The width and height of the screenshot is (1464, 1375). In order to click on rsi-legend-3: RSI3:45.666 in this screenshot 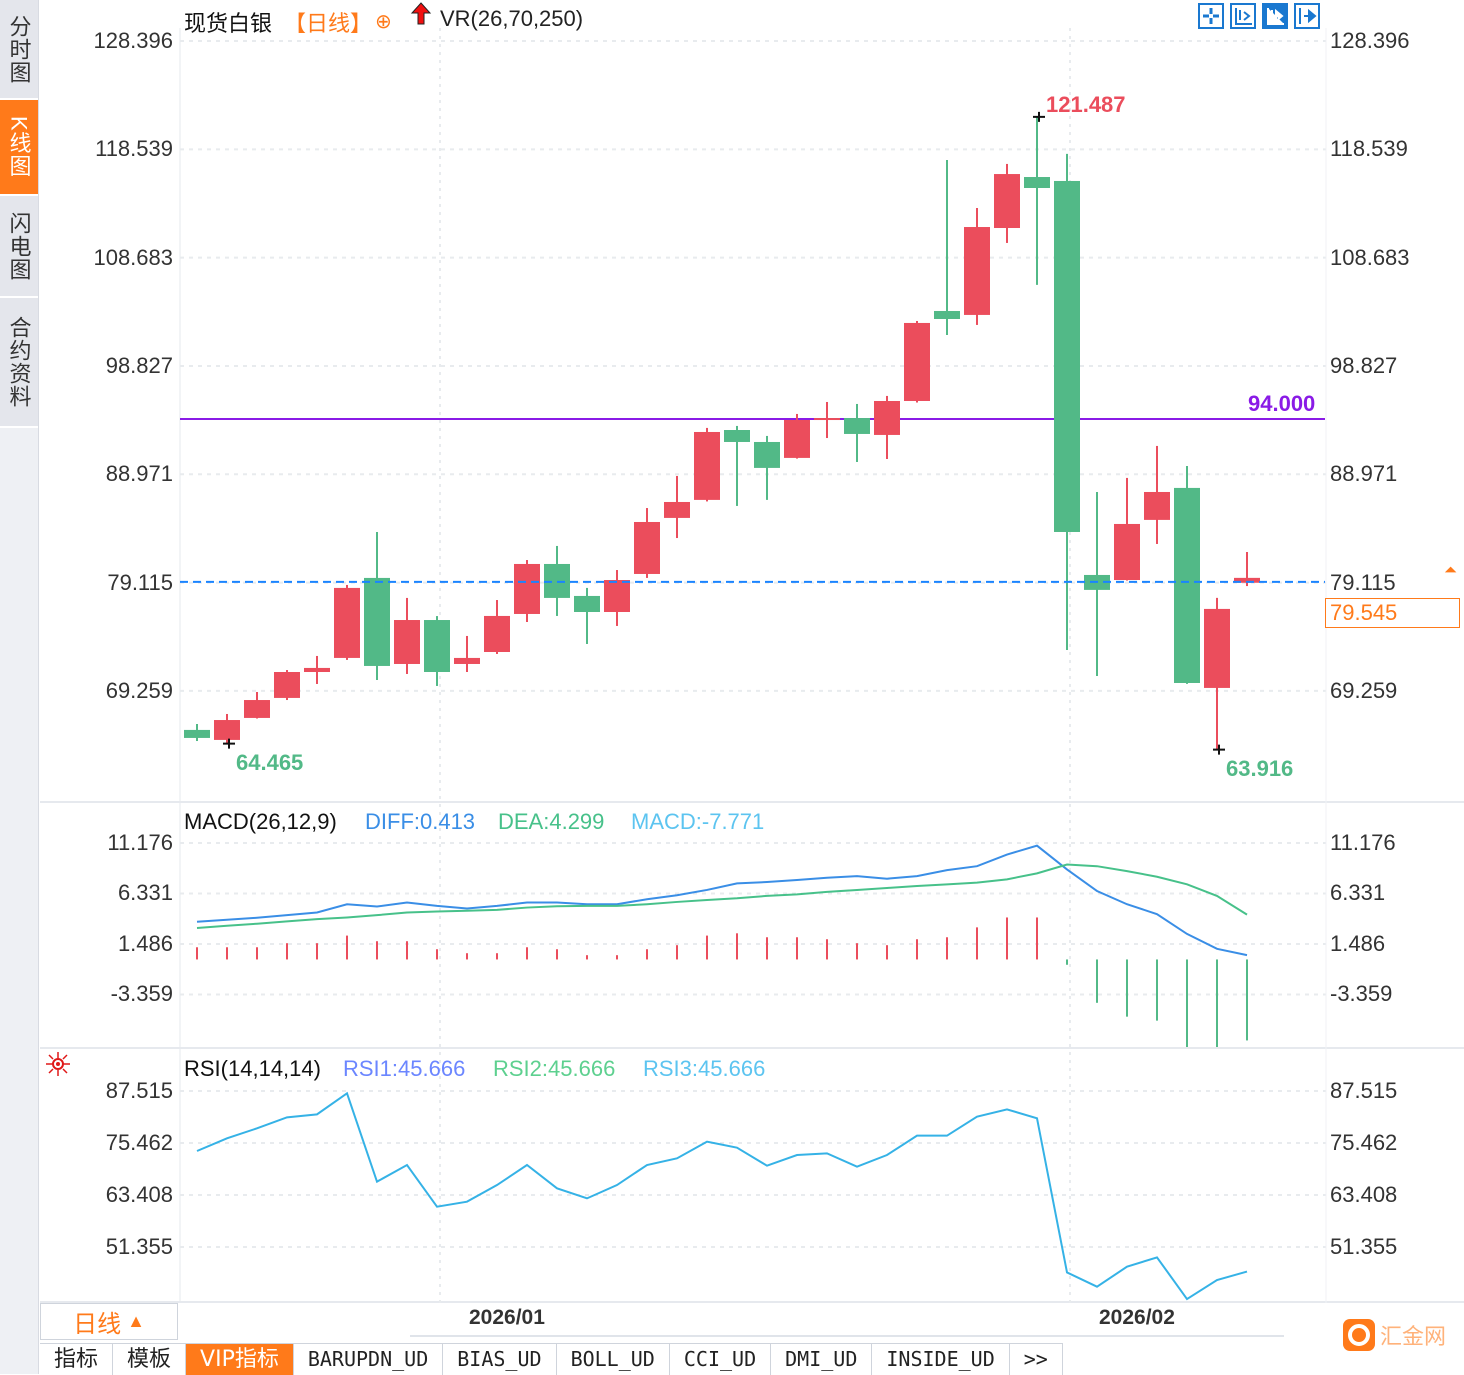, I will do `click(704, 1068)`.